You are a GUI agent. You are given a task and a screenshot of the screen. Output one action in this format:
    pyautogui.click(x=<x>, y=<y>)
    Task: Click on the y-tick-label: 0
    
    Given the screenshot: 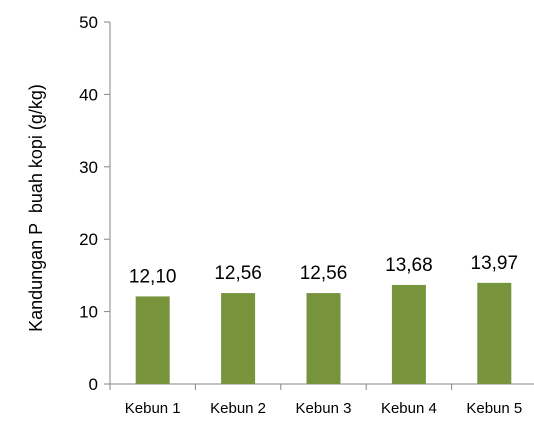 What is the action you would take?
    pyautogui.click(x=93, y=384)
    